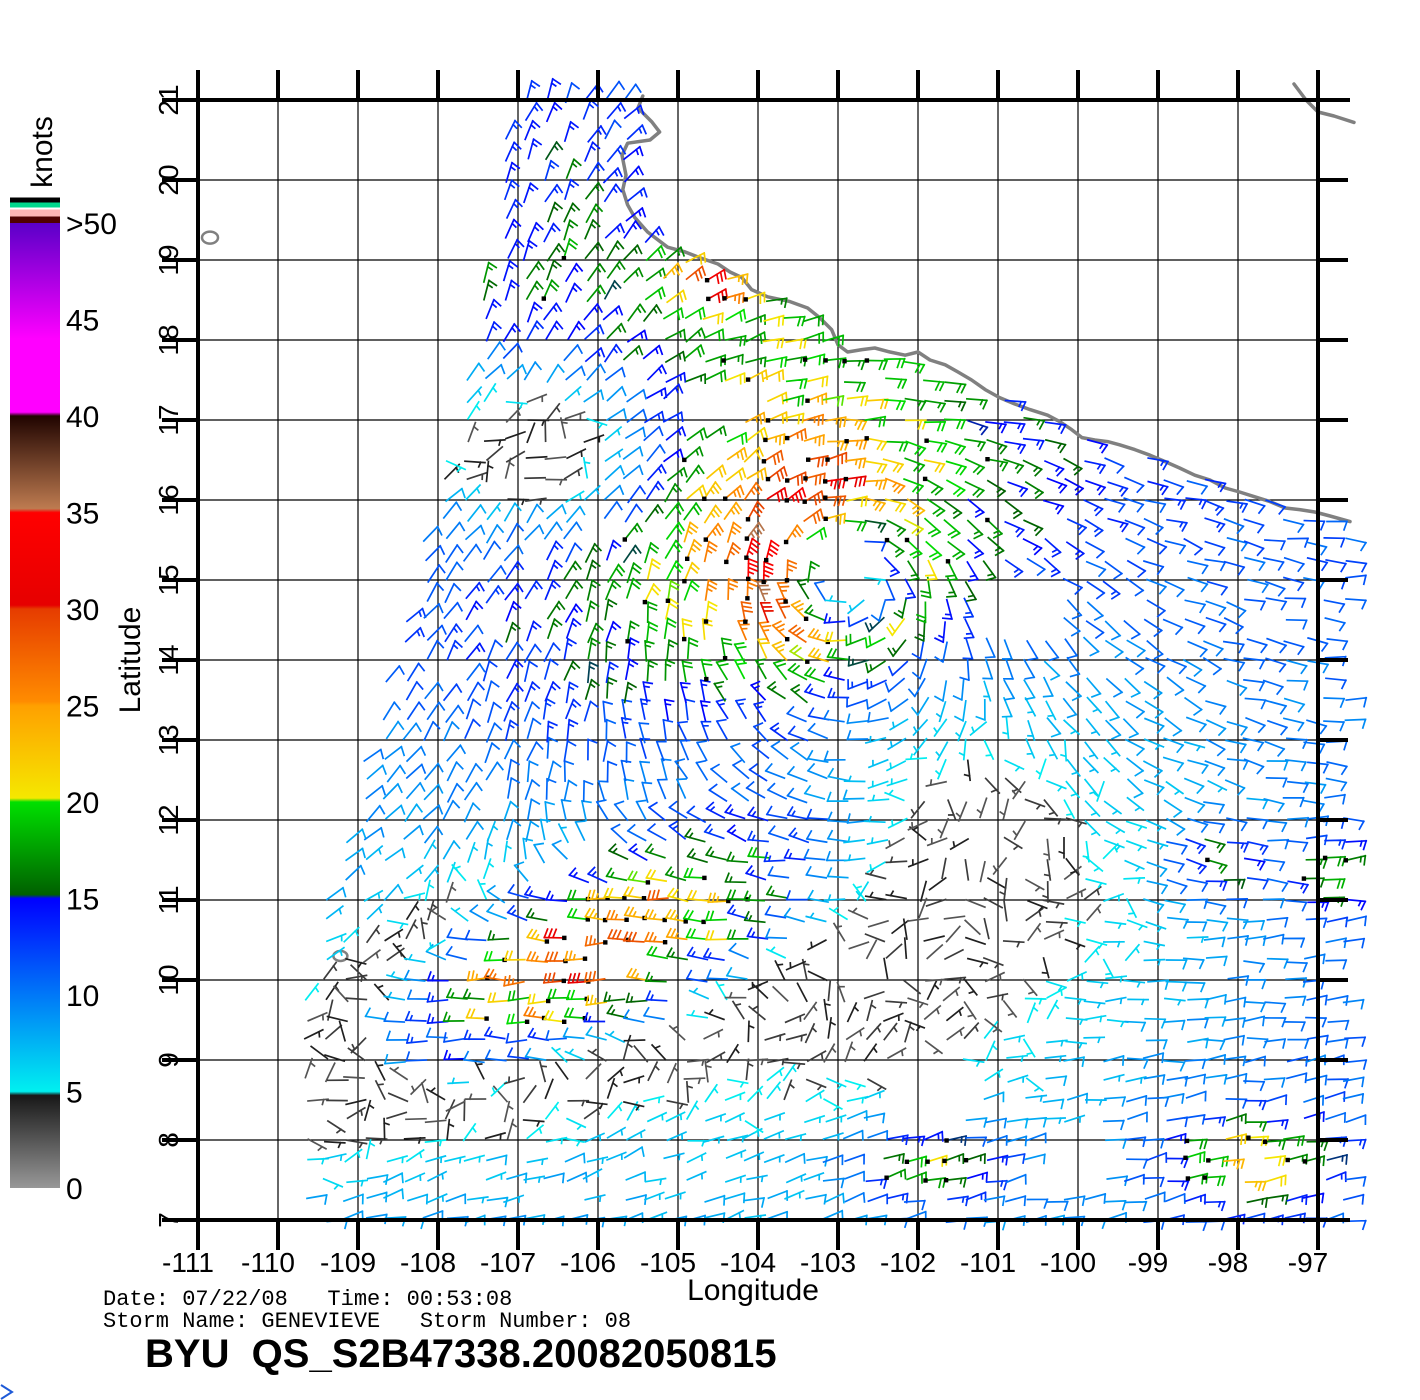 The width and height of the screenshot is (1420, 1400). Describe the element at coordinates (188, 1262) in the screenshot. I see `x-tick-label: -111` at that location.